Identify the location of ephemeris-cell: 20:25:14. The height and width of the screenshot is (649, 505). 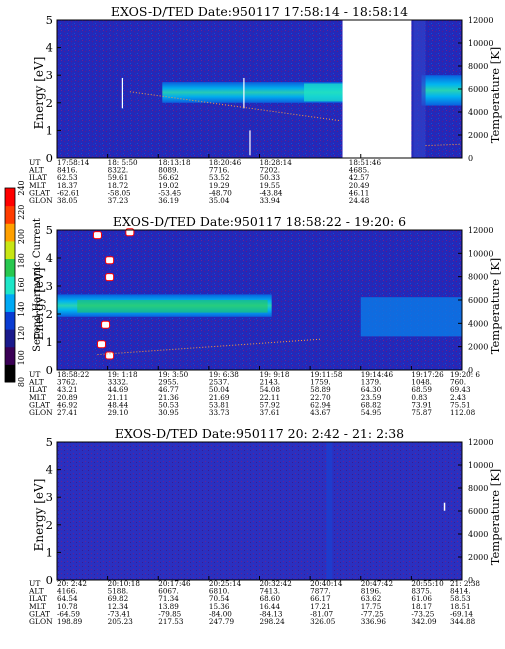
(225, 583).